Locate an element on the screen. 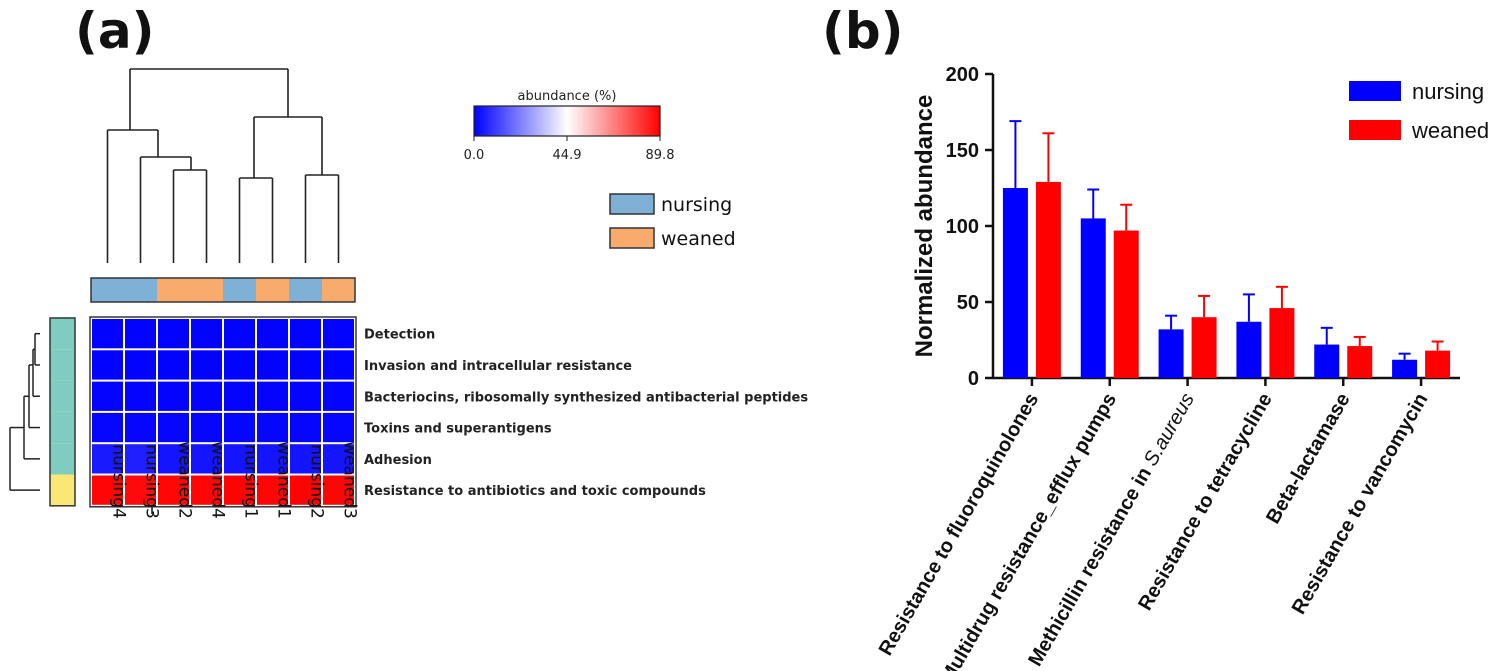  column-dendrogram is located at coordinates (223, 165).